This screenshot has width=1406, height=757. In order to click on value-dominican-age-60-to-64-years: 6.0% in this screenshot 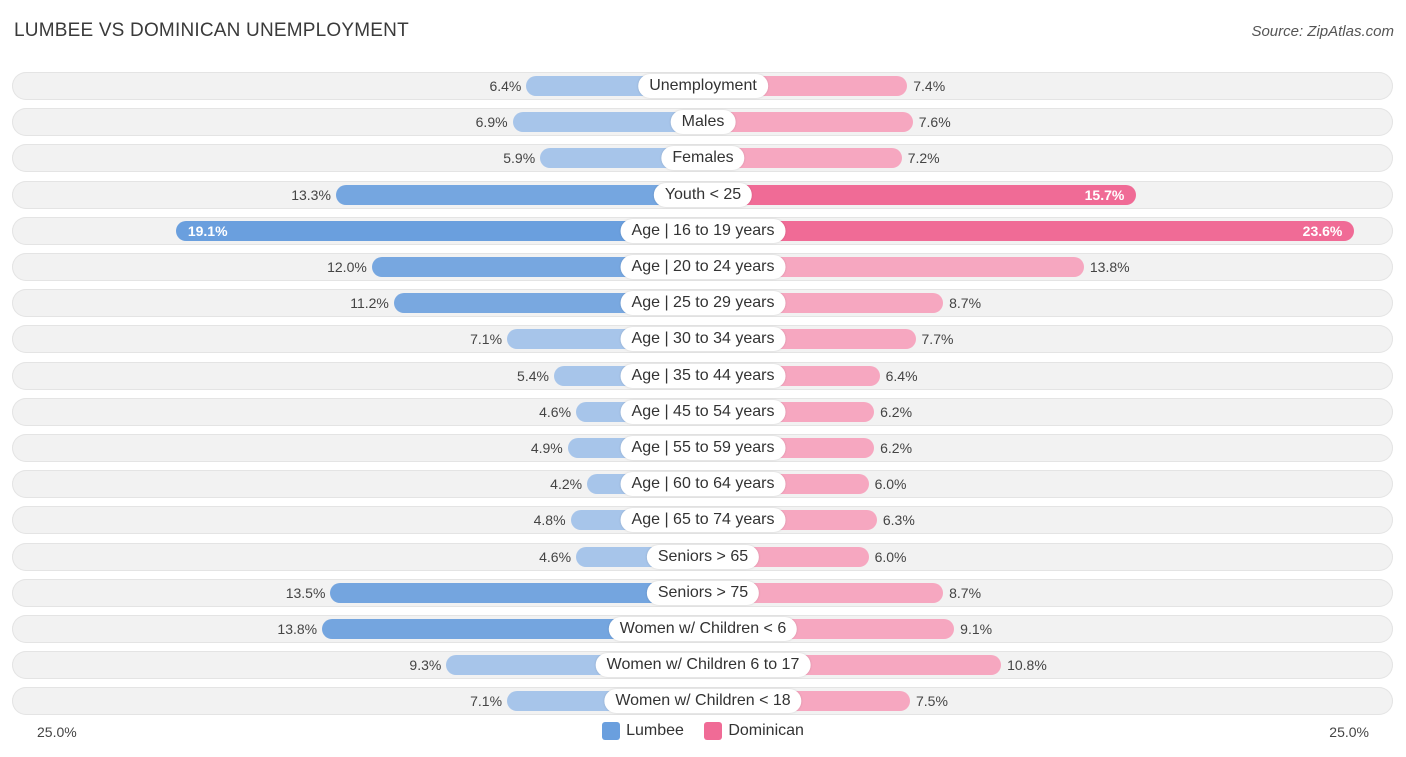, I will do `click(890, 484)`.